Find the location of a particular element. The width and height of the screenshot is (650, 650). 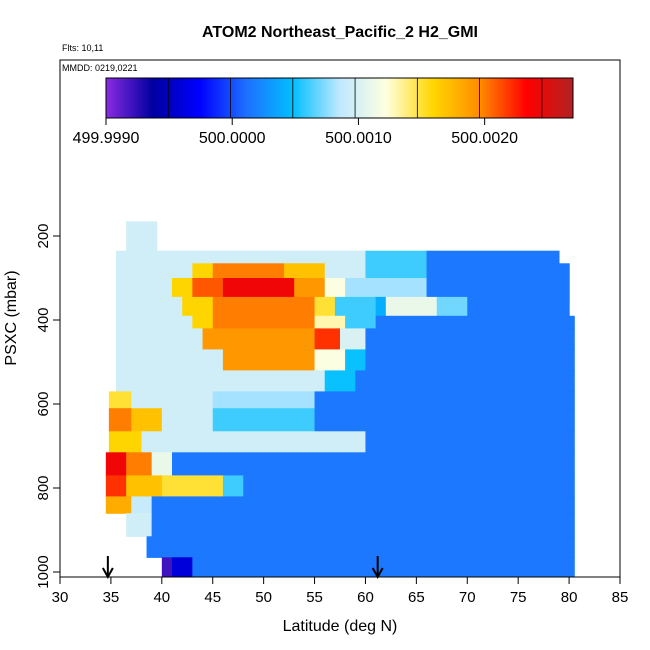

x-tick-label: 85 is located at coordinates (620, 597).